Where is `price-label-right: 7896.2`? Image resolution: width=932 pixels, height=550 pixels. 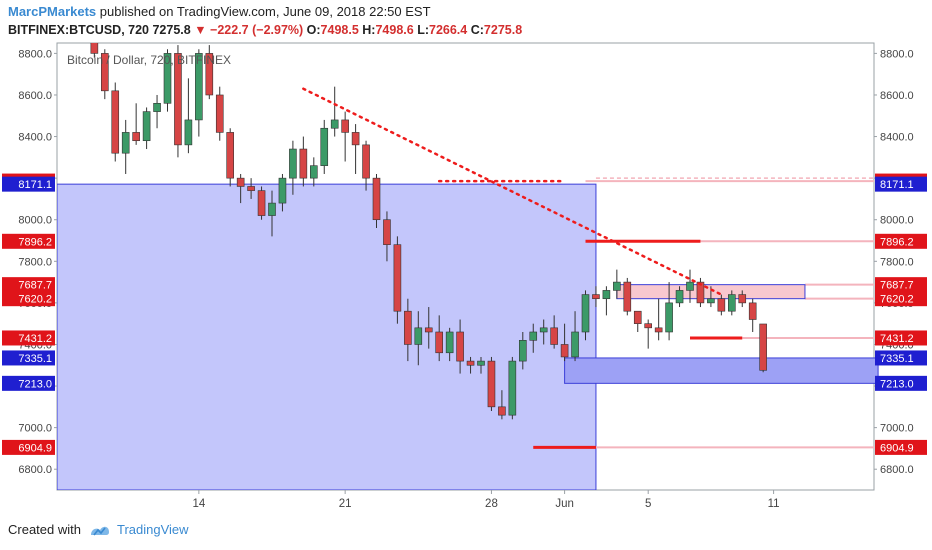
price-label-right: 7896.2 is located at coordinates (897, 242).